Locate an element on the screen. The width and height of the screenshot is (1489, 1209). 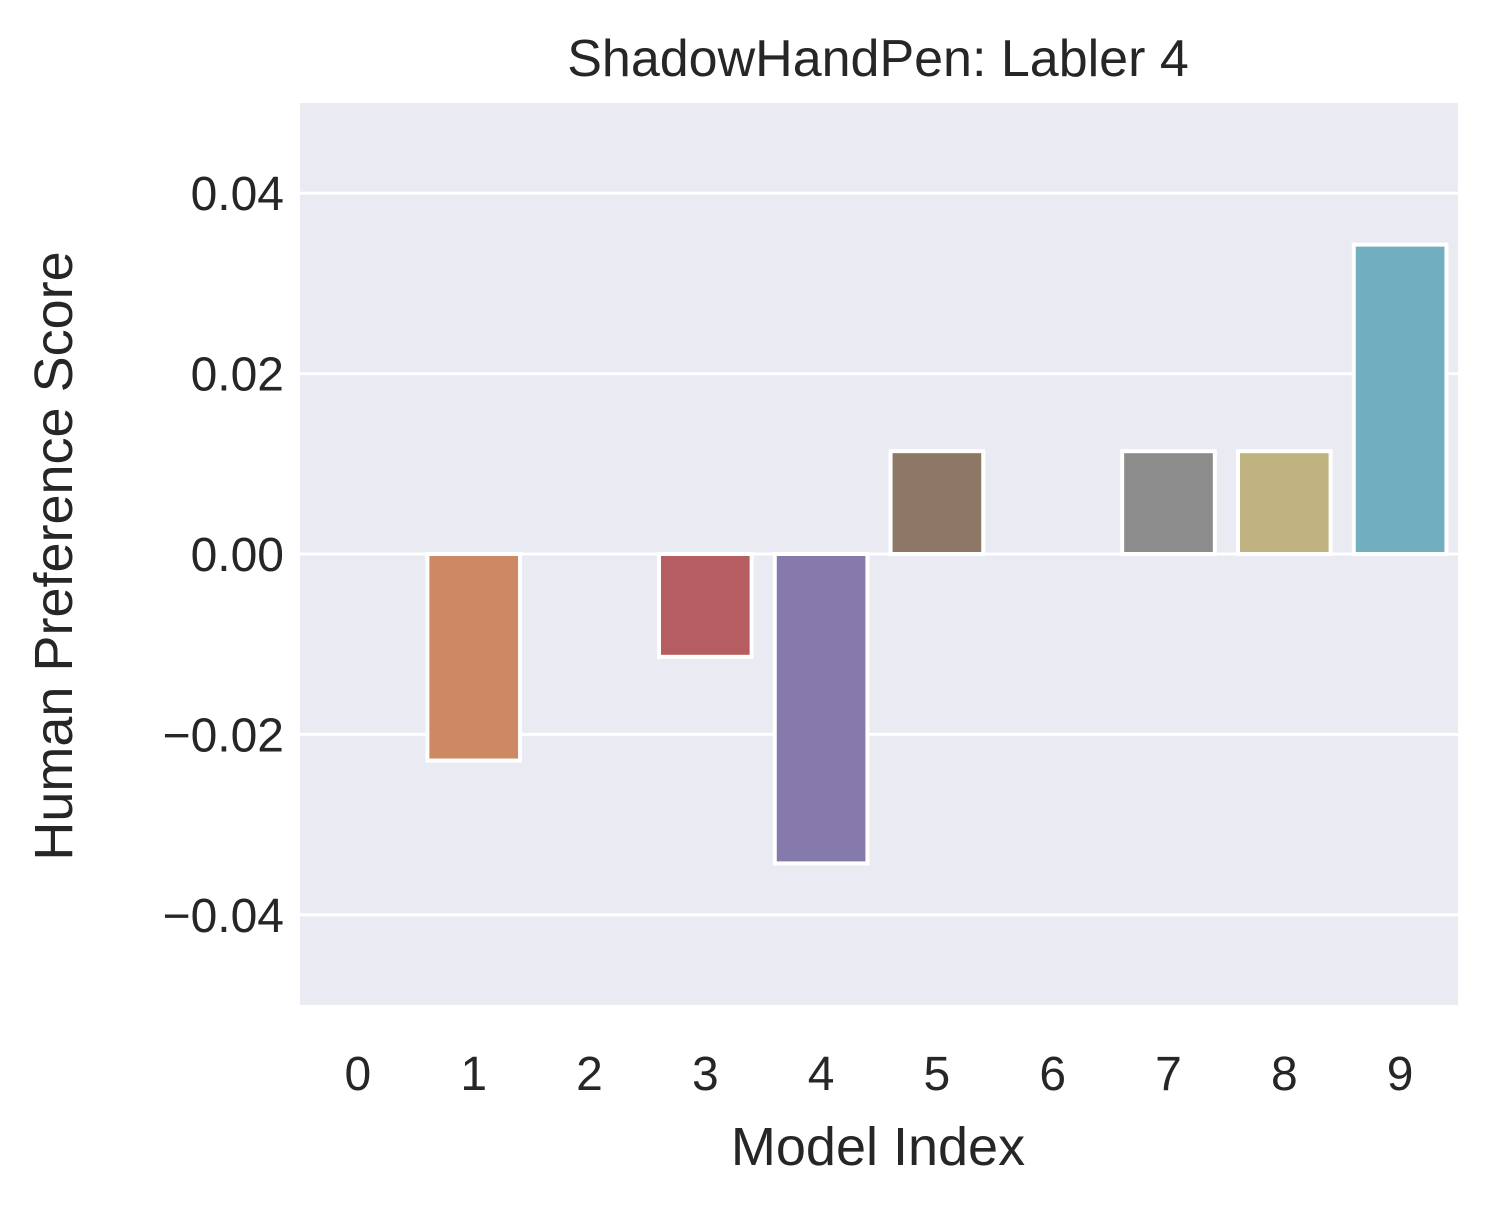
y-tick-label: 0.00 is located at coordinates (237, 555).